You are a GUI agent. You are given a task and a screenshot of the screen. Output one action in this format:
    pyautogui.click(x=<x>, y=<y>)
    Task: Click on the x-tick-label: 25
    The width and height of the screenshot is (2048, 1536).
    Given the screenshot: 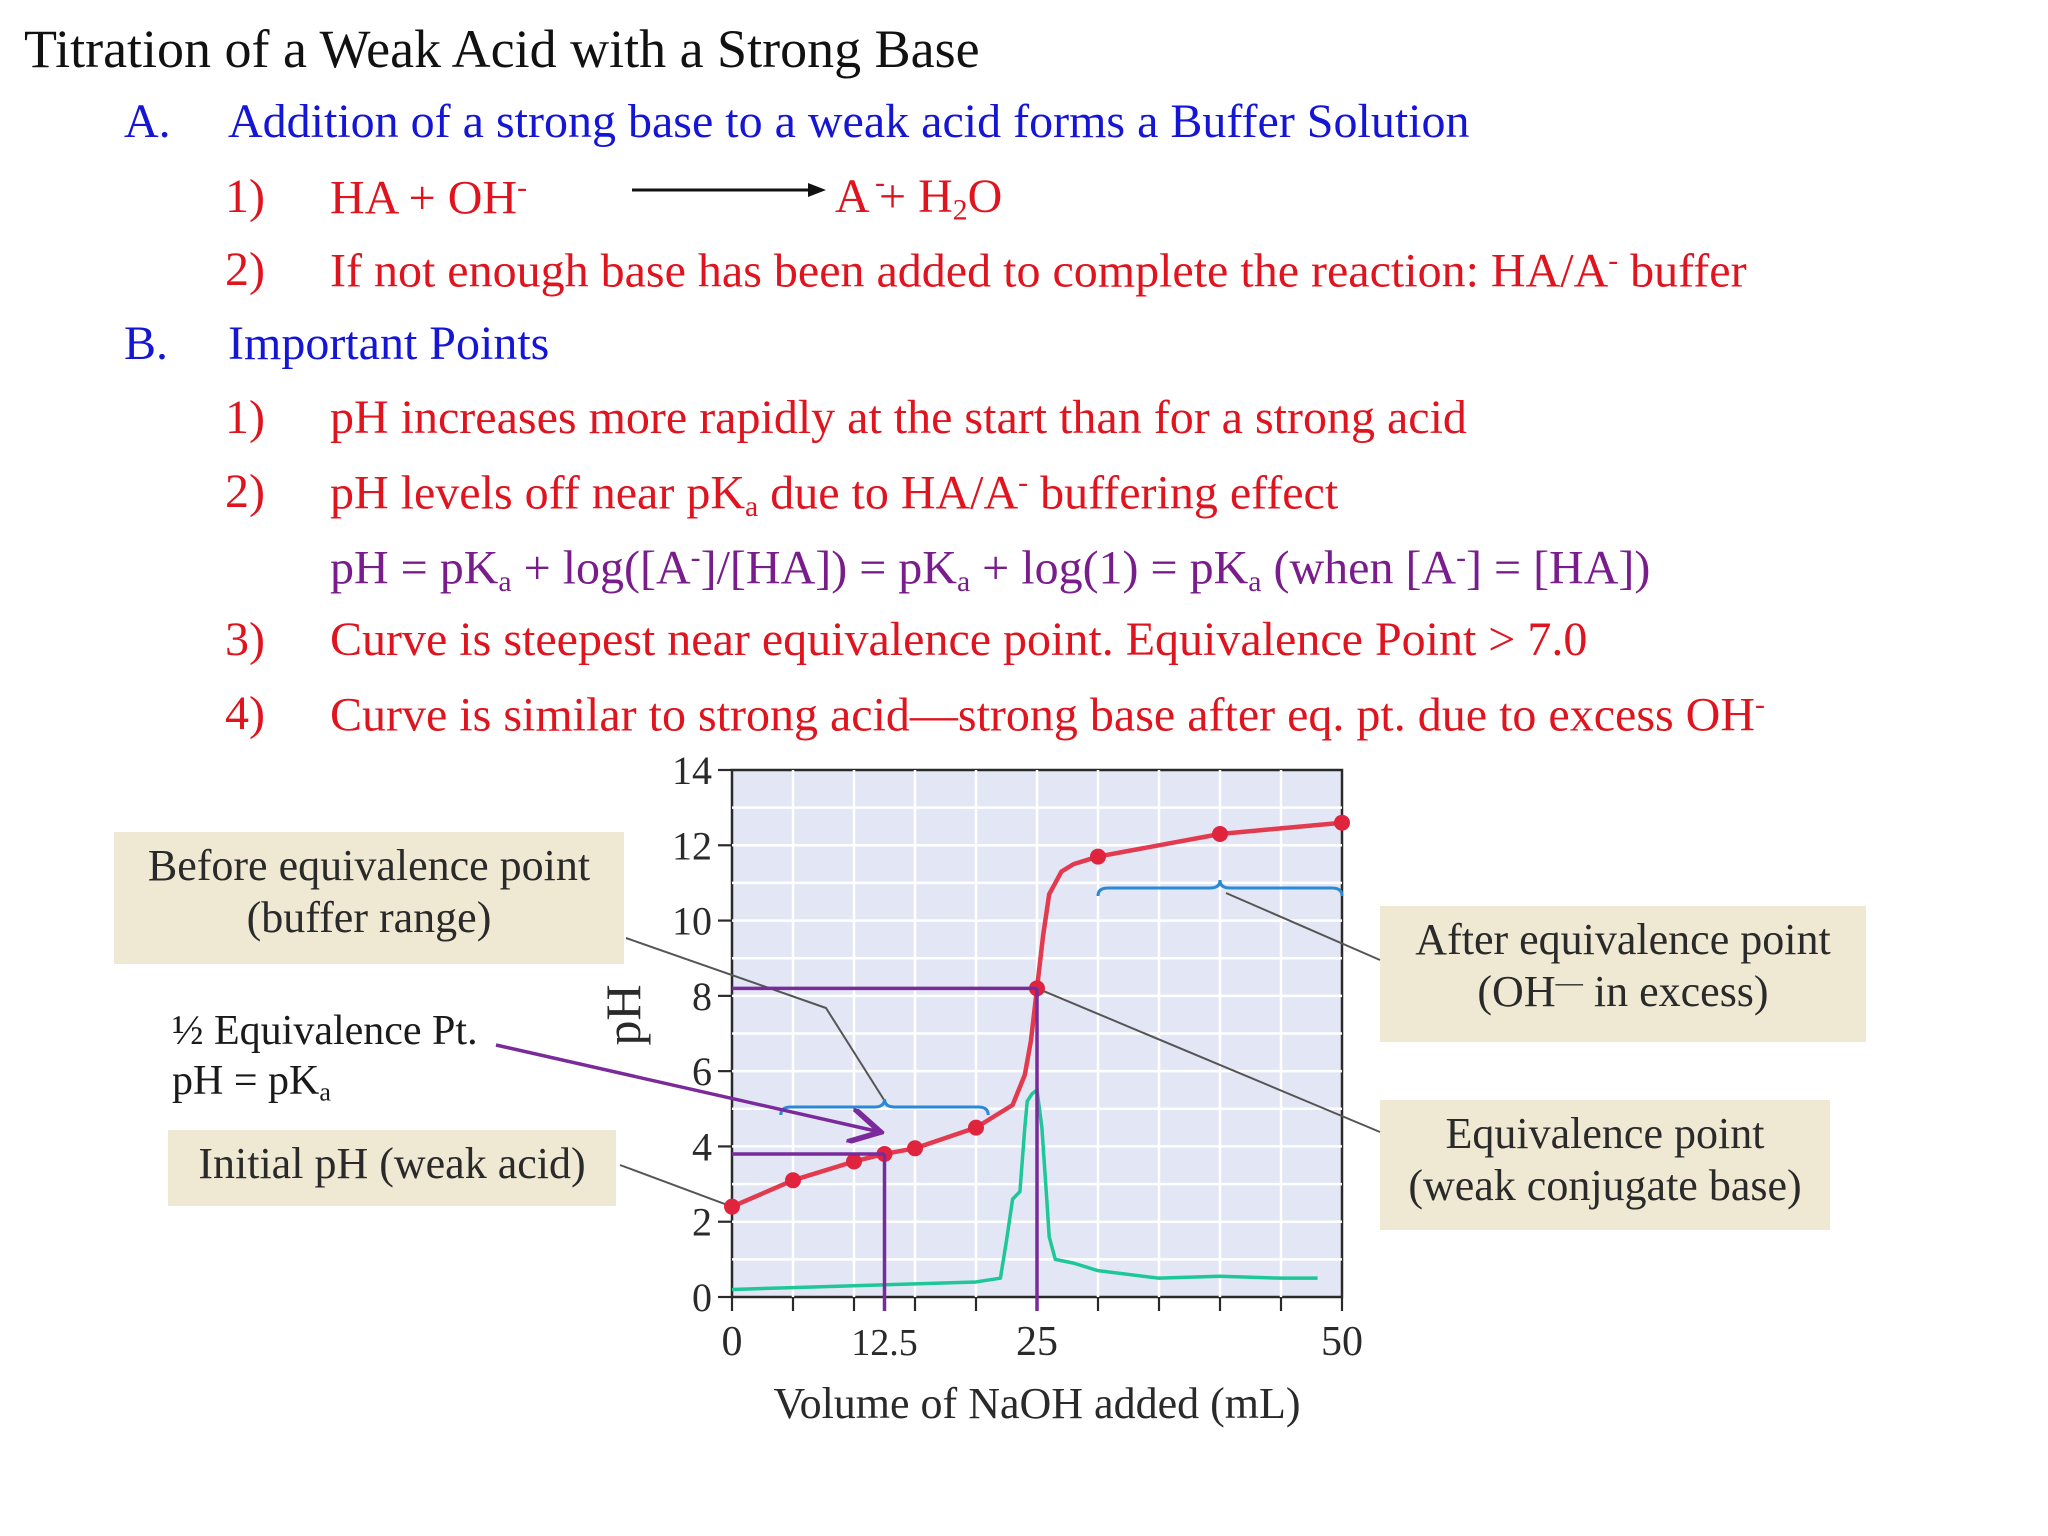 What is the action you would take?
    pyautogui.click(x=1037, y=1342)
    